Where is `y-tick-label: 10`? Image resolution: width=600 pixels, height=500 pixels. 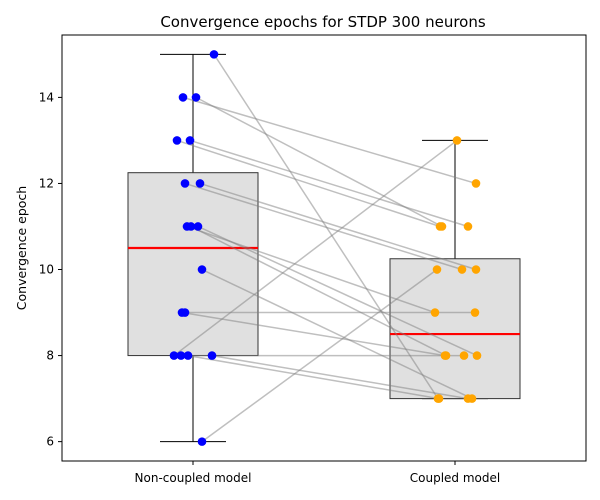 y-tick-label: 10 is located at coordinates (46, 270).